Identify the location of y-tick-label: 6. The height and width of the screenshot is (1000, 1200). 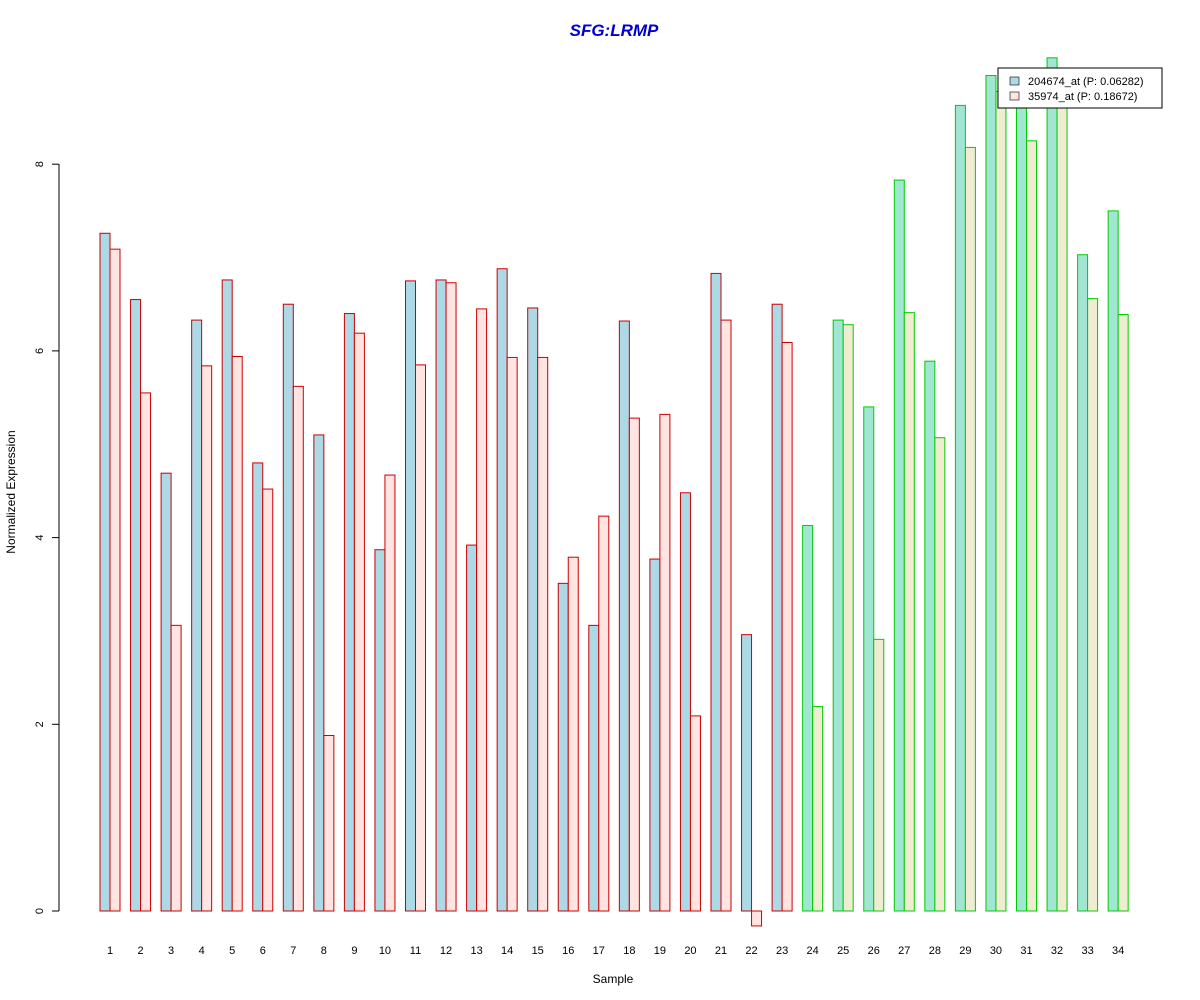
(40, 351).